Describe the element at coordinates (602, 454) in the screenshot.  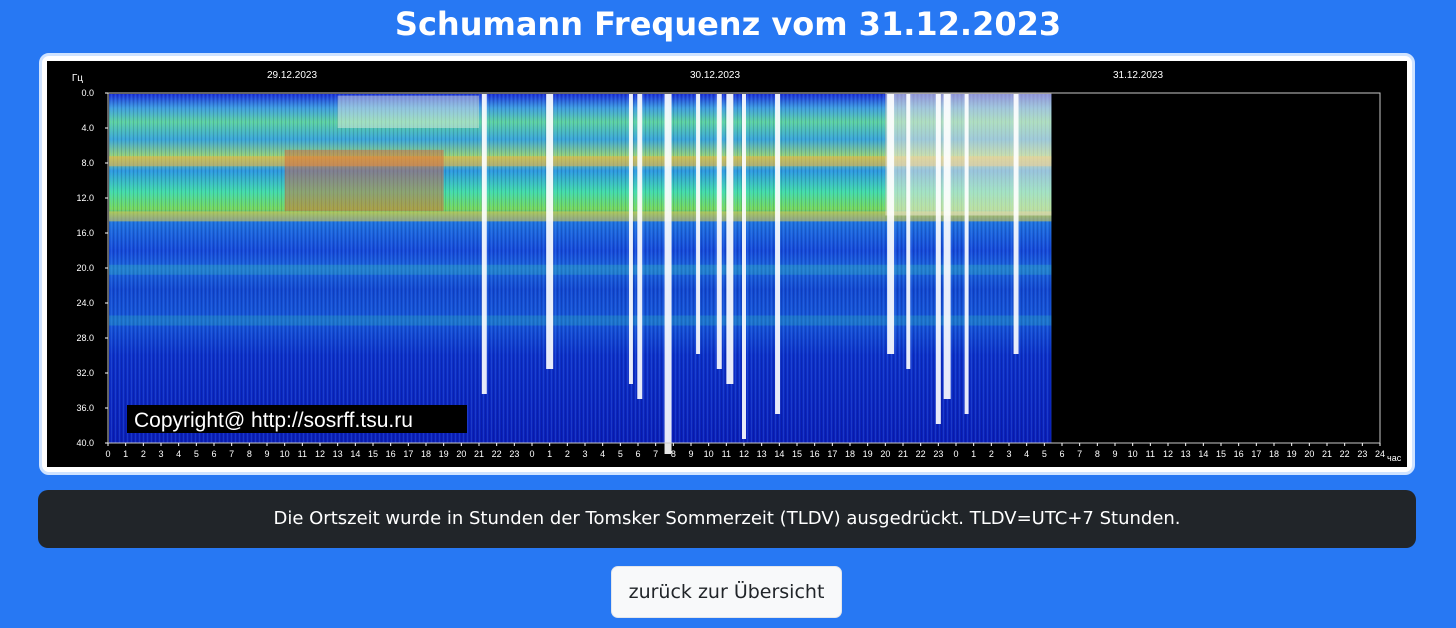
I see `x-tick-label: 4` at that location.